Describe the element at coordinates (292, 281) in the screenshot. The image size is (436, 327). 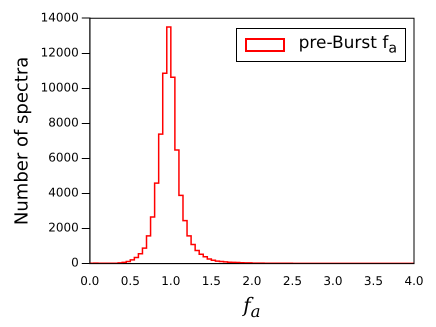
I see `x-tick-label: 2.5` at that location.